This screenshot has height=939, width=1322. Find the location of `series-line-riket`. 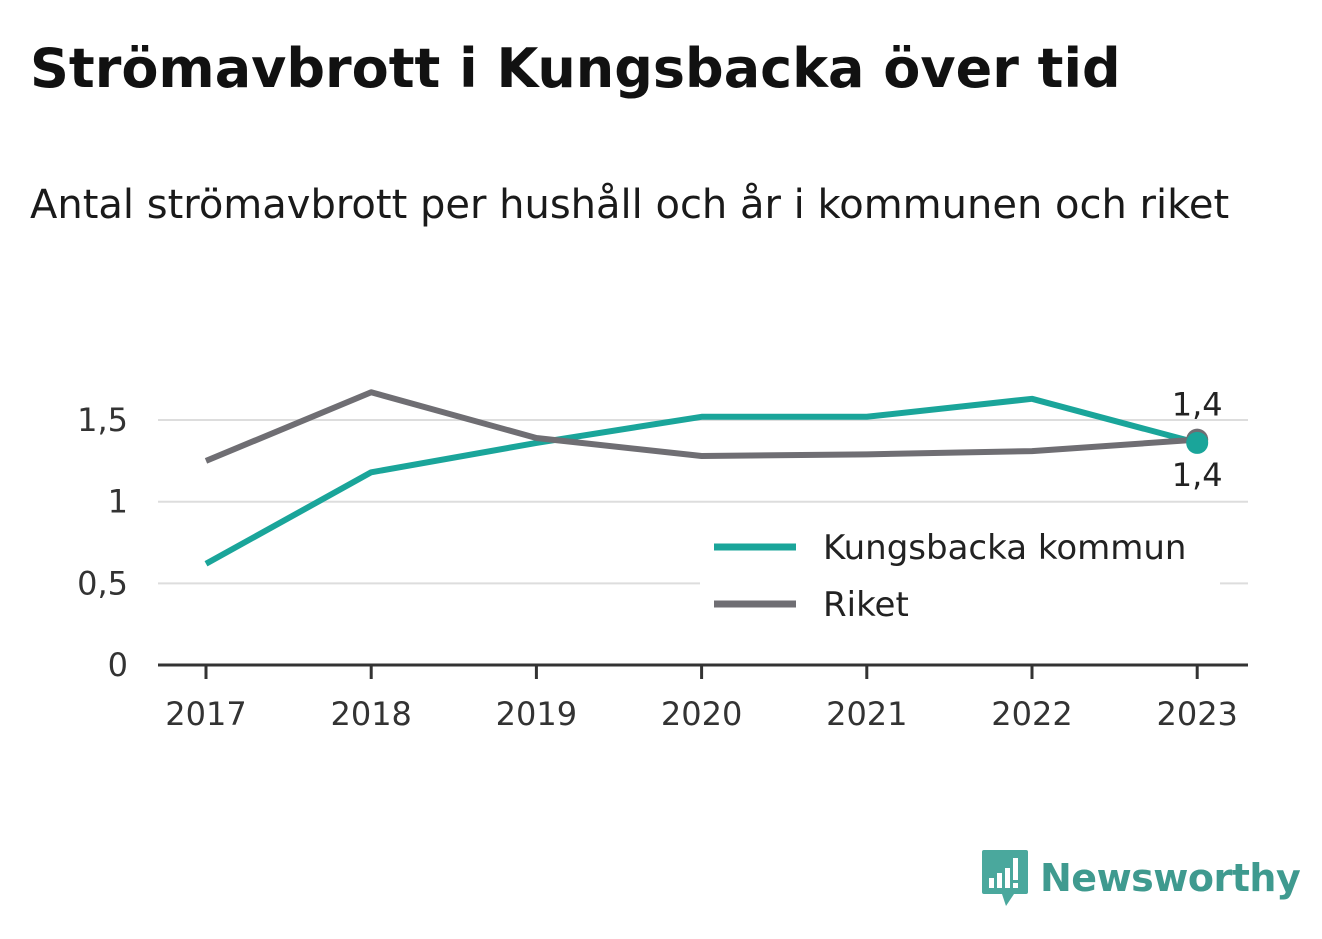

series-line-riket is located at coordinates (701, 426).